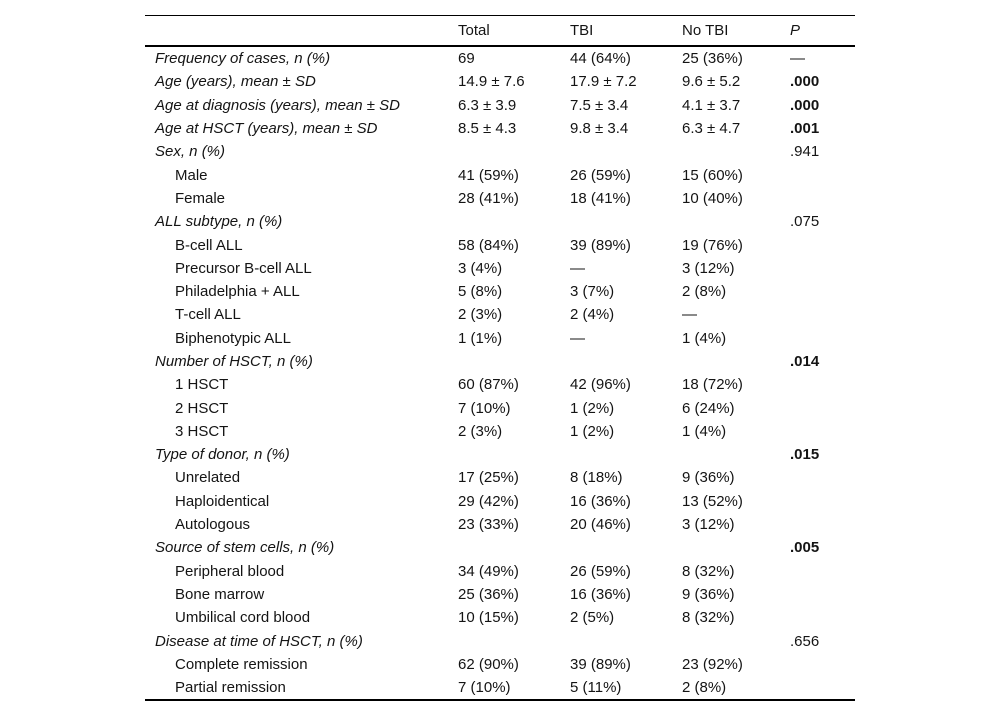 This screenshot has height=714, width=1000. I want to click on table-row: Male 41 (59%) 26 (59%) 15 (60%), so click(500, 174).